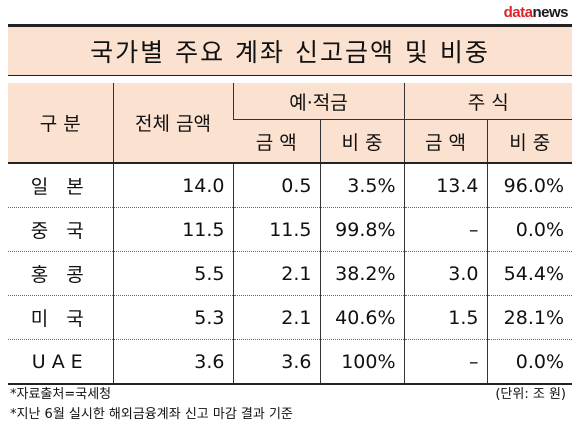 Image resolution: width=580 pixels, height=433 pixels. I want to click on basis-note: *지난 6월 실시한 해외금융계좌 신고 마감 결과 기준, so click(151, 414).